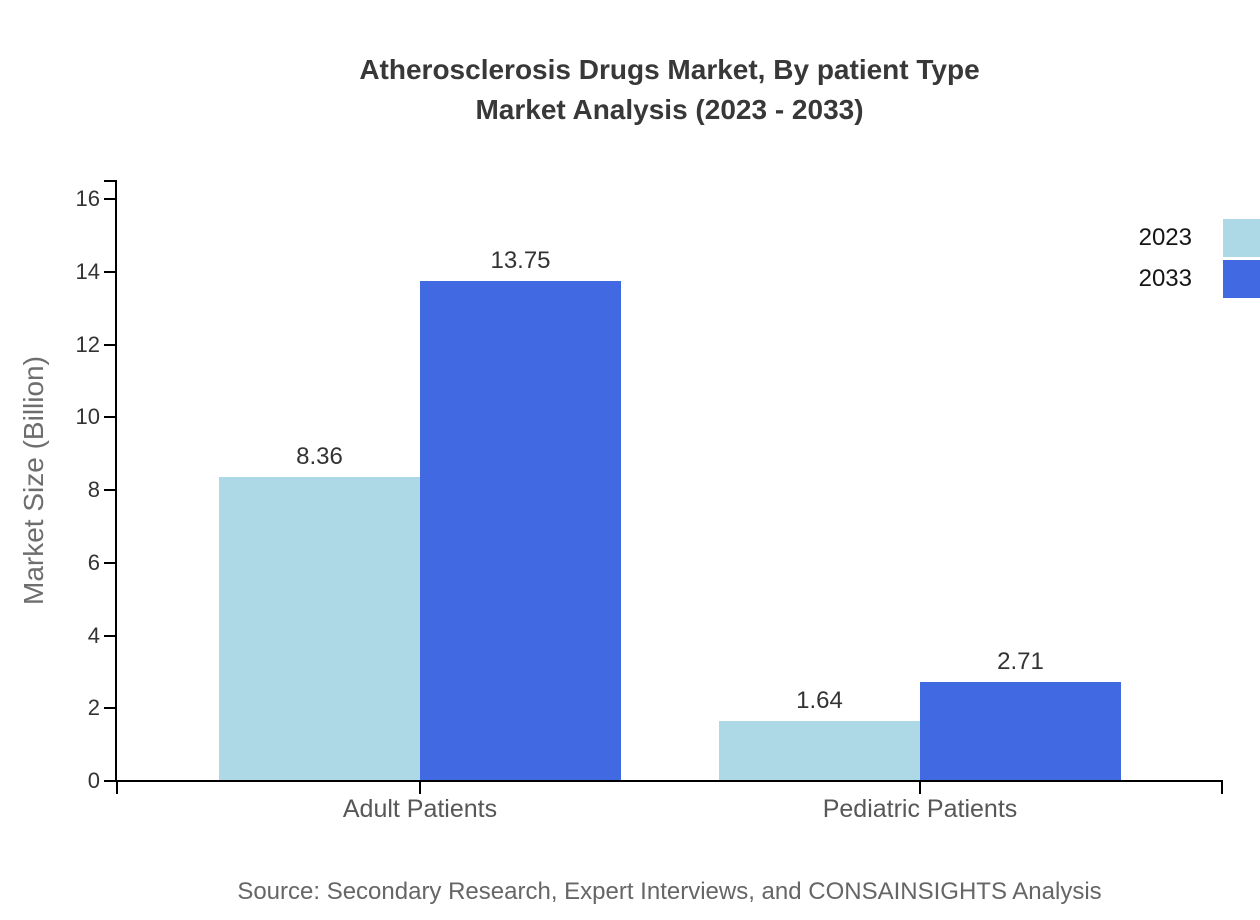 The width and height of the screenshot is (1260, 920). I want to click on y-axis-line, so click(116, 481).